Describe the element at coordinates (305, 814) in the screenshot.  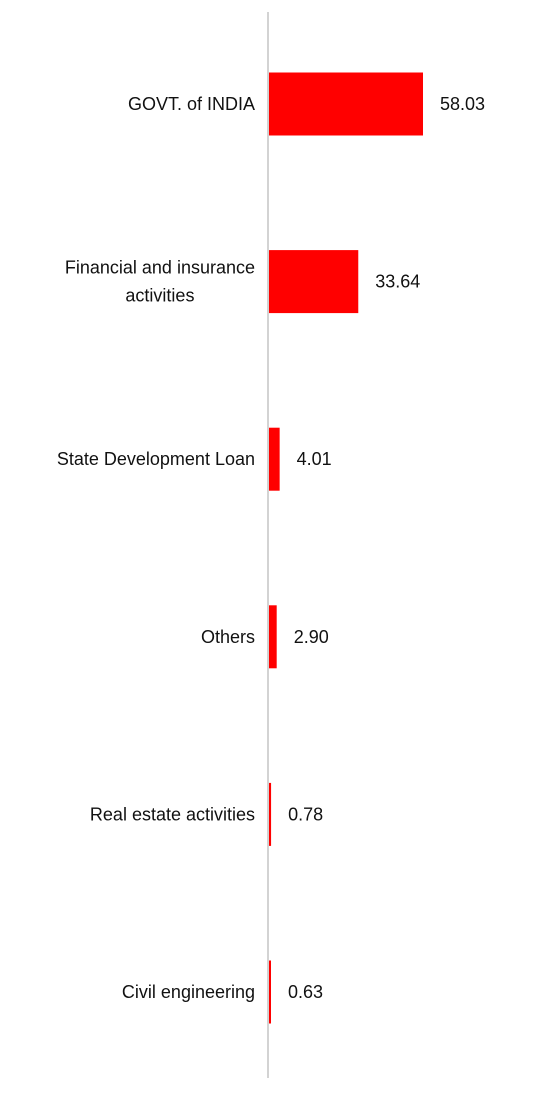
I see `value-label-4: 0.78` at that location.